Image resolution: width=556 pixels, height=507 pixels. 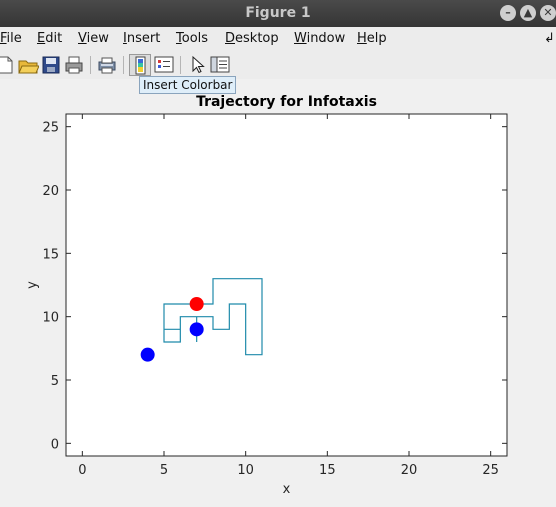 I want to click on menu-edit-label: dit, so click(x=54, y=38).